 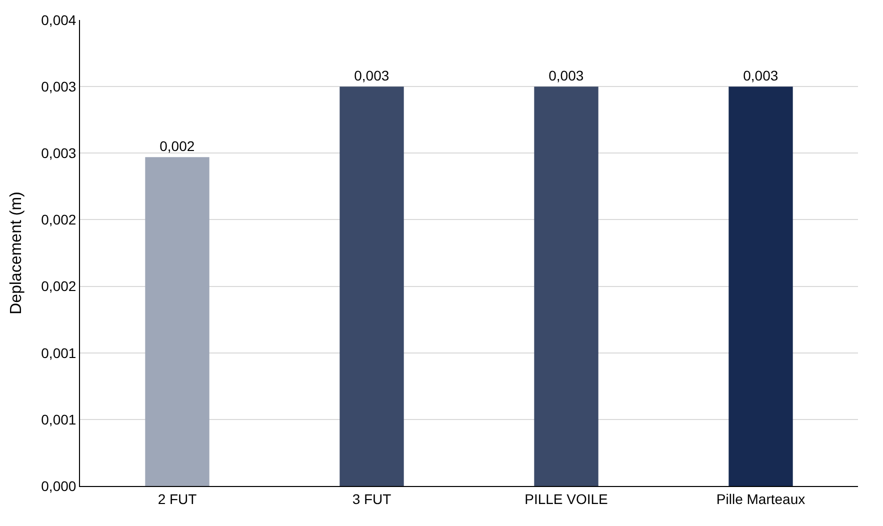 I want to click on y-axis-title: Deplacement (m), so click(x=17, y=253).